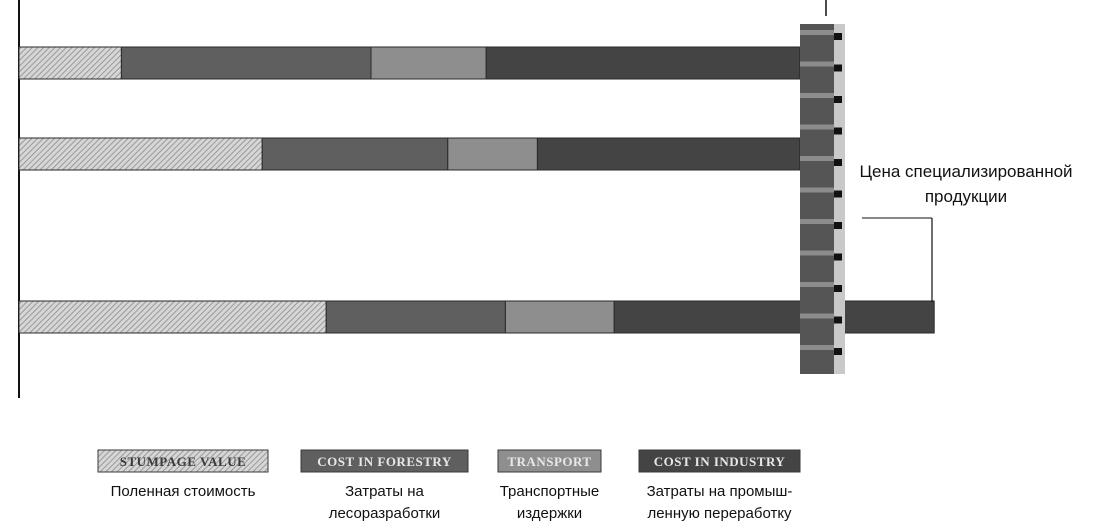  Describe the element at coordinates (965, 171) in the screenshot. I see `annotation-line-1: Цена специализированной` at that location.